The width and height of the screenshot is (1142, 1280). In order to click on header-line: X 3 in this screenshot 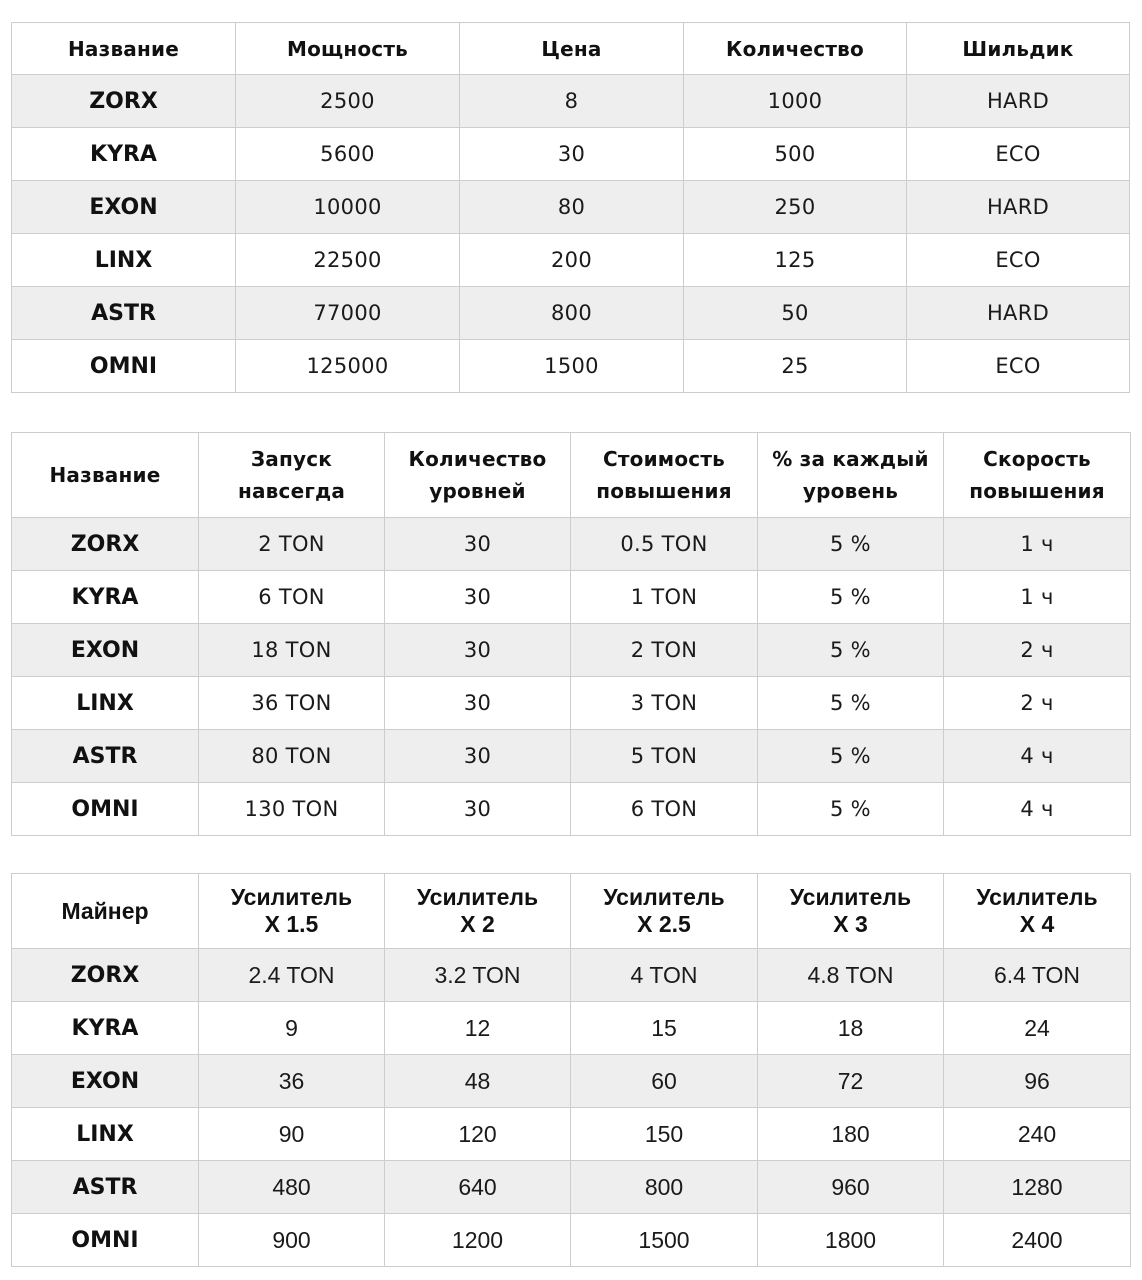, I will do `click(850, 924)`.